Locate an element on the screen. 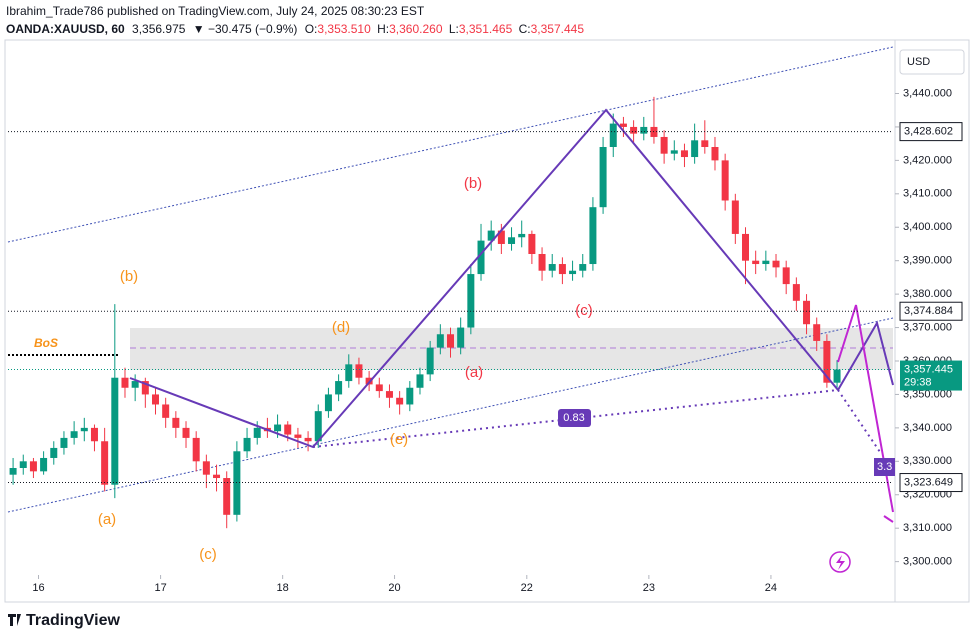 This screenshot has height=644, width=974. alert-icon is located at coordinates (840, 562).